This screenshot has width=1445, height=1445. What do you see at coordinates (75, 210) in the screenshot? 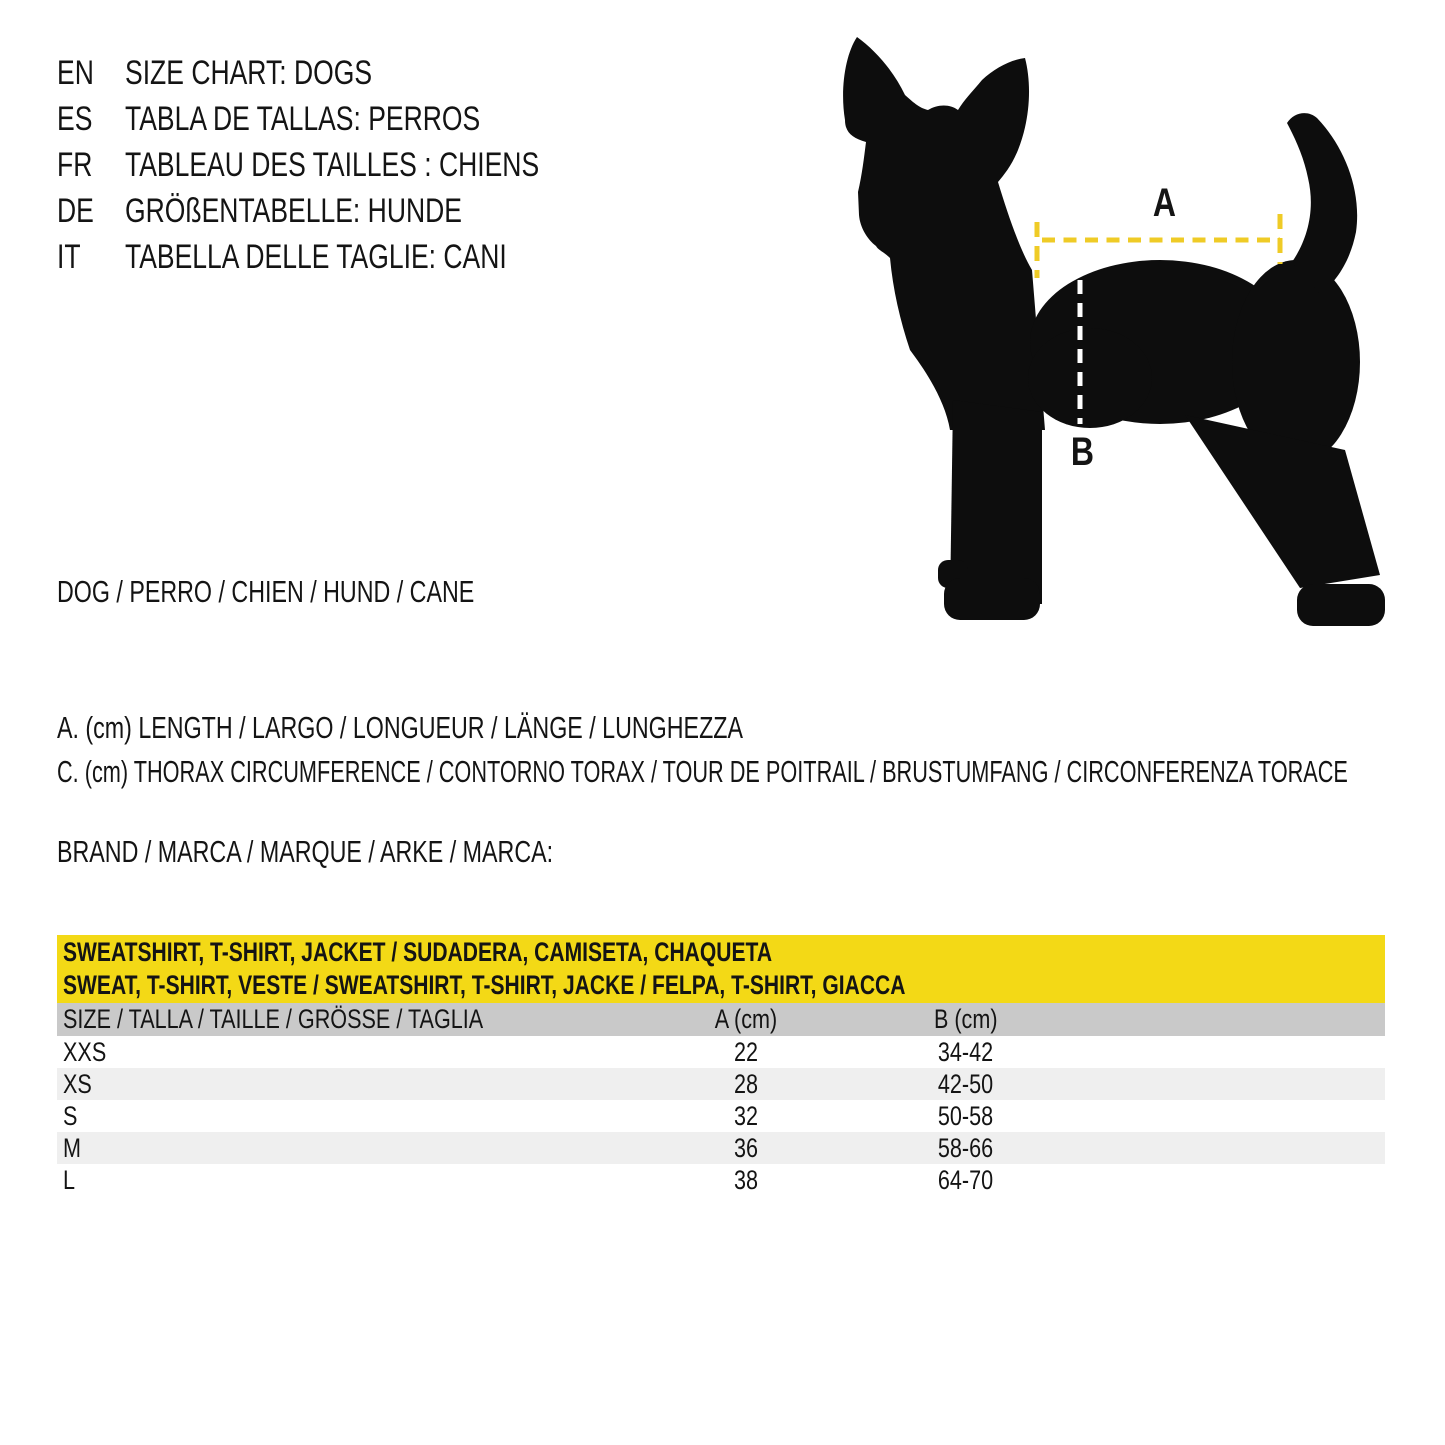
I see `language-code: DE` at bounding box center [75, 210].